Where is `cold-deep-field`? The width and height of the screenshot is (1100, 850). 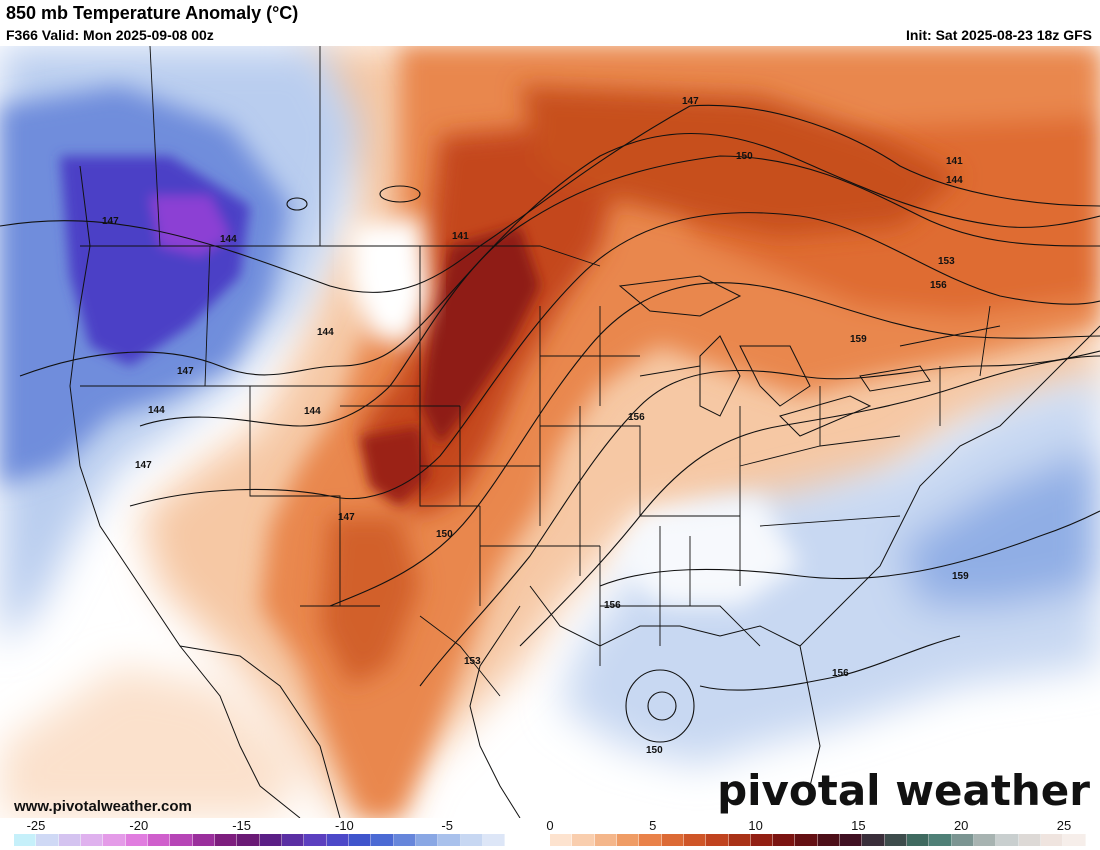 cold-deep-field is located at coordinates (155, 261).